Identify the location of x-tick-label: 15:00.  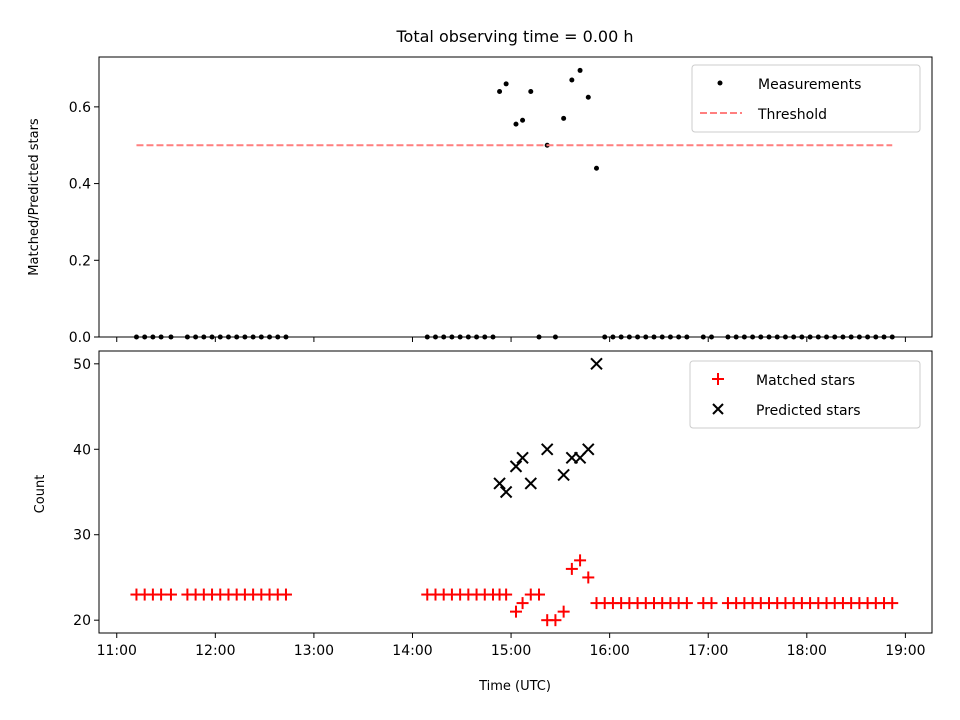
(511, 651).